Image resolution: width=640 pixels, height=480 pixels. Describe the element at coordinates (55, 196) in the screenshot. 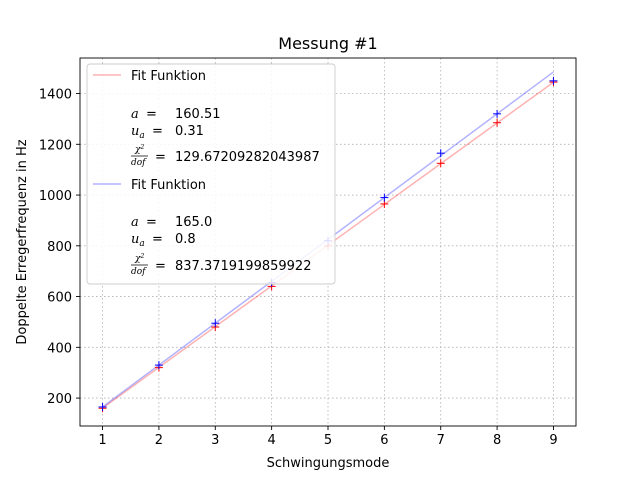

I see `y-tick-label: 1000` at that location.